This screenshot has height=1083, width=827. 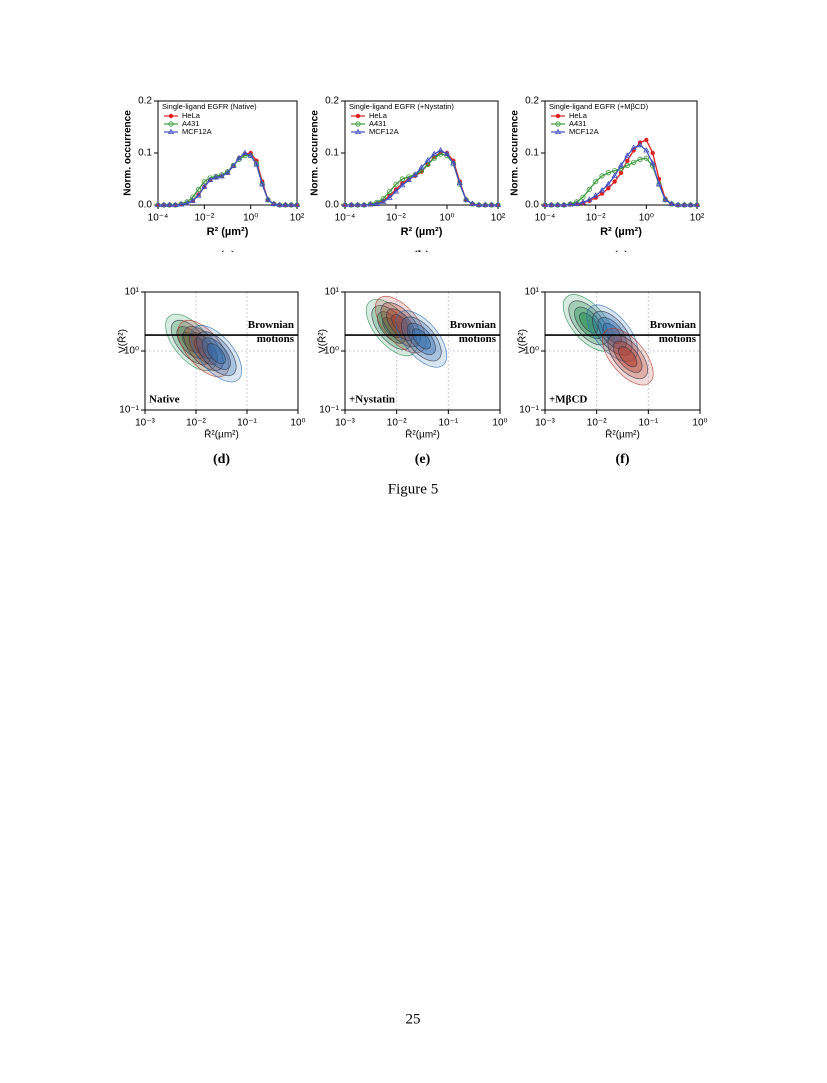 What do you see at coordinates (623, 459) in the screenshot?
I see `panel-label: (f)` at bounding box center [623, 459].